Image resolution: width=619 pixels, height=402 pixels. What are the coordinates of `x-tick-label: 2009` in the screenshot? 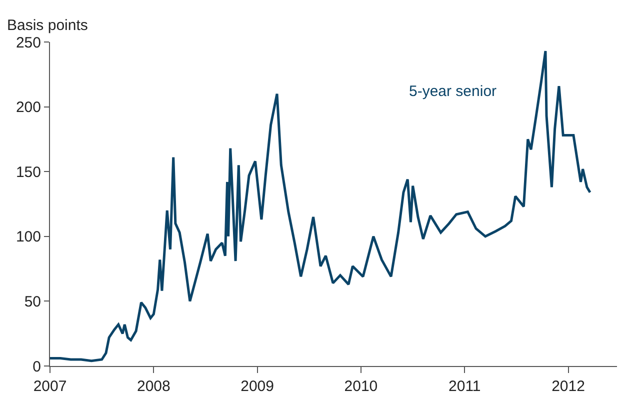 It's located at (257, 386).